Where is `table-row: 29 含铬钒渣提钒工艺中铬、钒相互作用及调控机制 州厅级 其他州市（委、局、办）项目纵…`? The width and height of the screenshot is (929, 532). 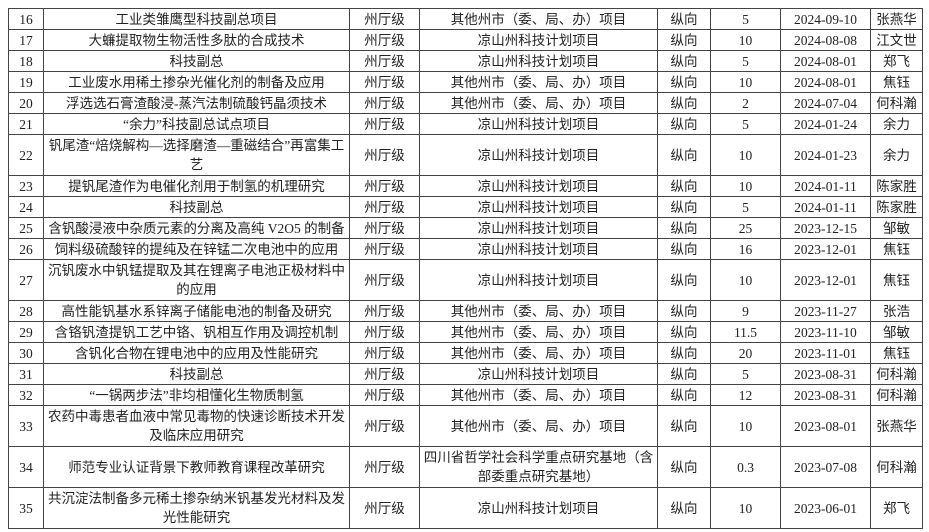
table-row: 29 含铬钒渣提钒工艺中铬、钒相互作用及调控机制 州厅级 其他州市（委、局、办）项目纵… is located at coordinates (465, 332).